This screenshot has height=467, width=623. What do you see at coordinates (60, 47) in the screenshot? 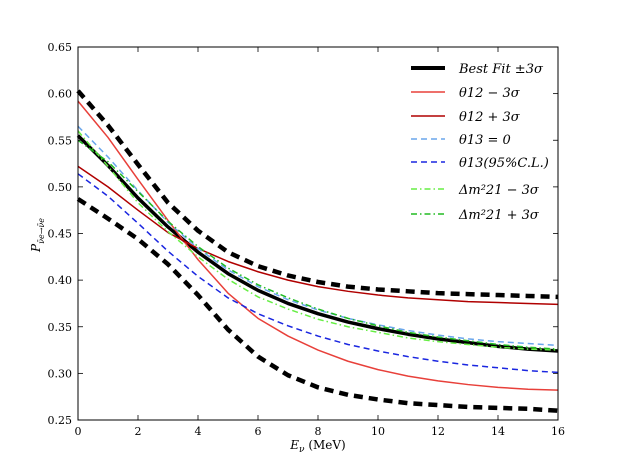
I see `y-tick-label: 0.65` at bounding box center [60, 47].